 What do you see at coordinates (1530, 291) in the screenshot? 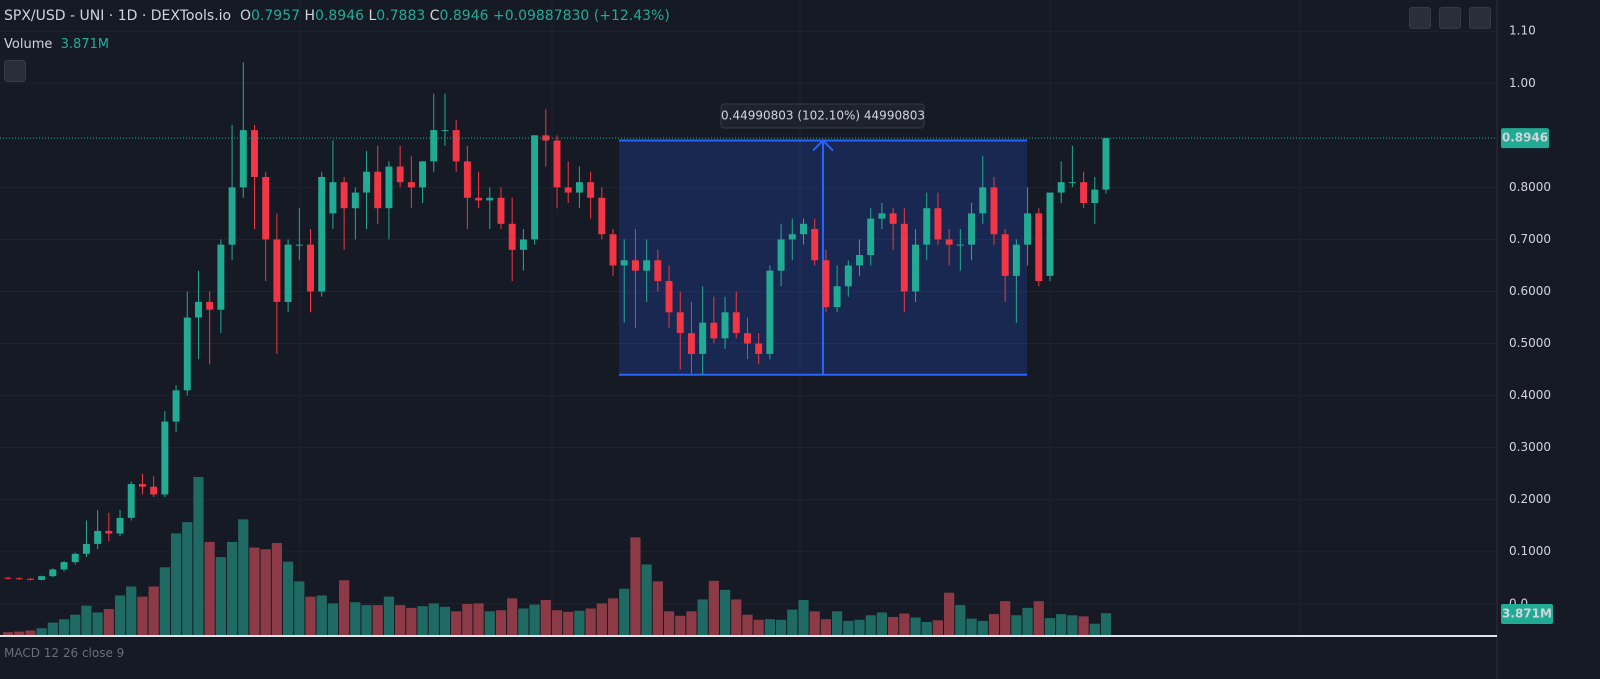
I see `y-tick-label: 0.6000` at bounding box center [1530, 291].